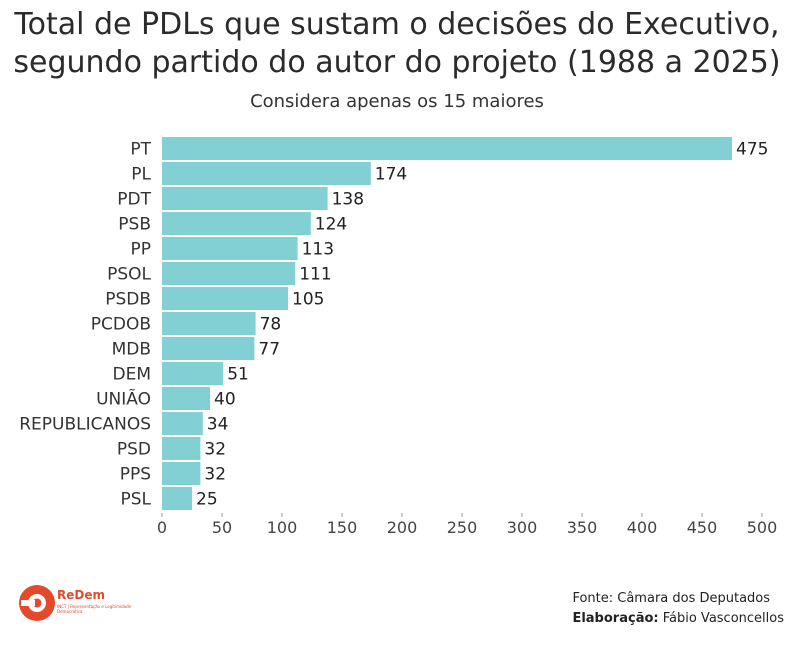 This screenshot has height=659, width=794. Describe the element at coordinates (225, 400) in the screenshot. I see `value-label: 40` at that location.